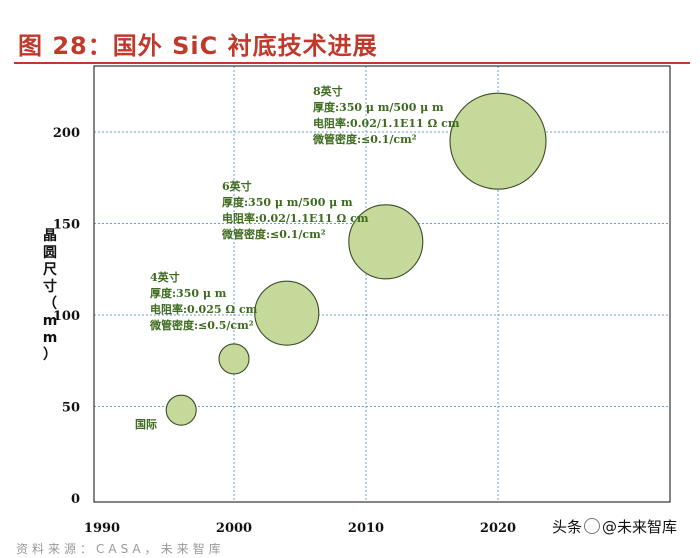 The width and height of the screenshot is (700, 558). I want to click on y-tick-label: 200, so click(66, 133).